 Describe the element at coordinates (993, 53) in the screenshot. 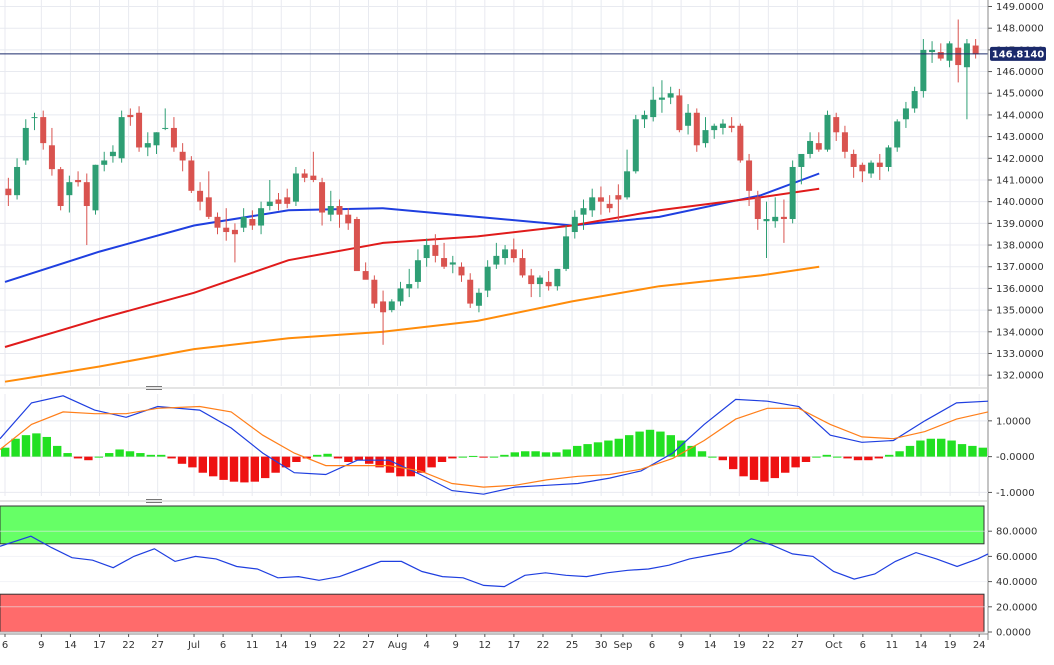

I see `current-price-badge-arrow` at that location.